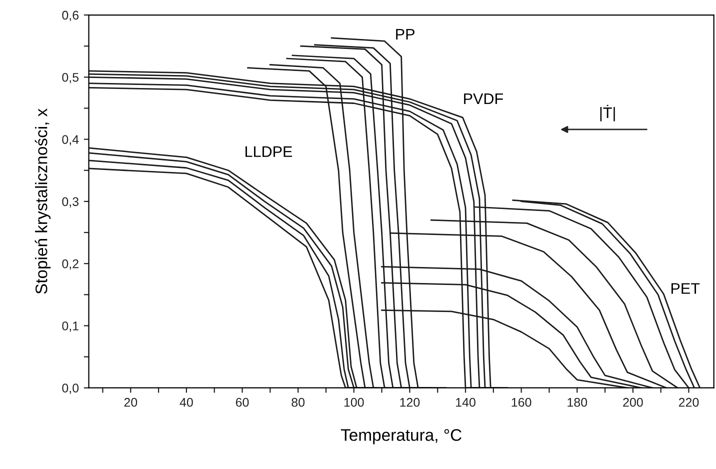 The width and height of the screenshot is (716, 469). What do you see at coordinates (483, 98) in the screenshot?
I see `annotation: PVDF` at bounding box center [483, 98].